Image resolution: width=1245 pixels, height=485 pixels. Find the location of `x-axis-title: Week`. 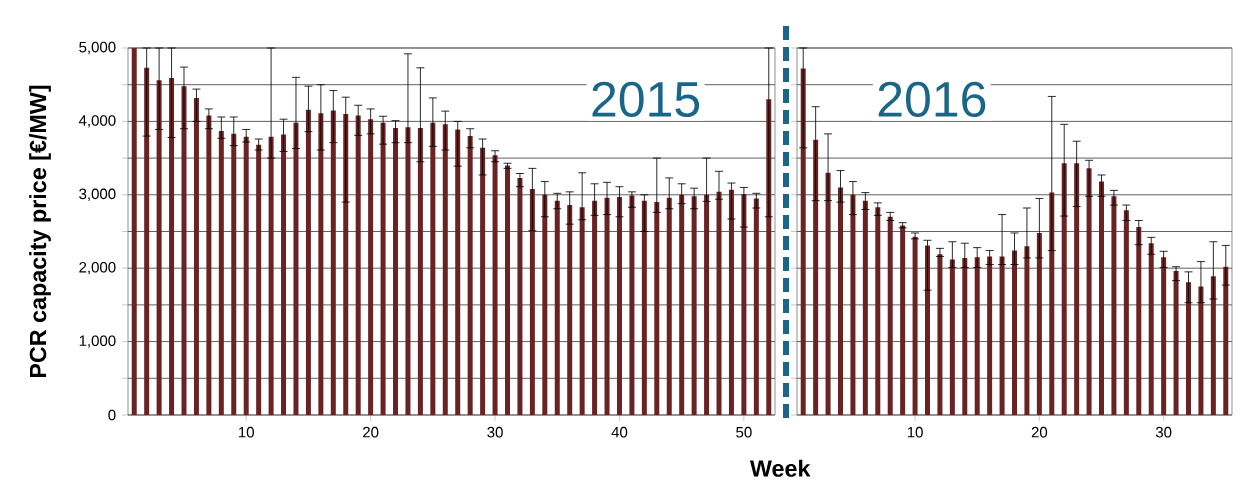

x-axis-title: Week is located at coordinates (780, 468).